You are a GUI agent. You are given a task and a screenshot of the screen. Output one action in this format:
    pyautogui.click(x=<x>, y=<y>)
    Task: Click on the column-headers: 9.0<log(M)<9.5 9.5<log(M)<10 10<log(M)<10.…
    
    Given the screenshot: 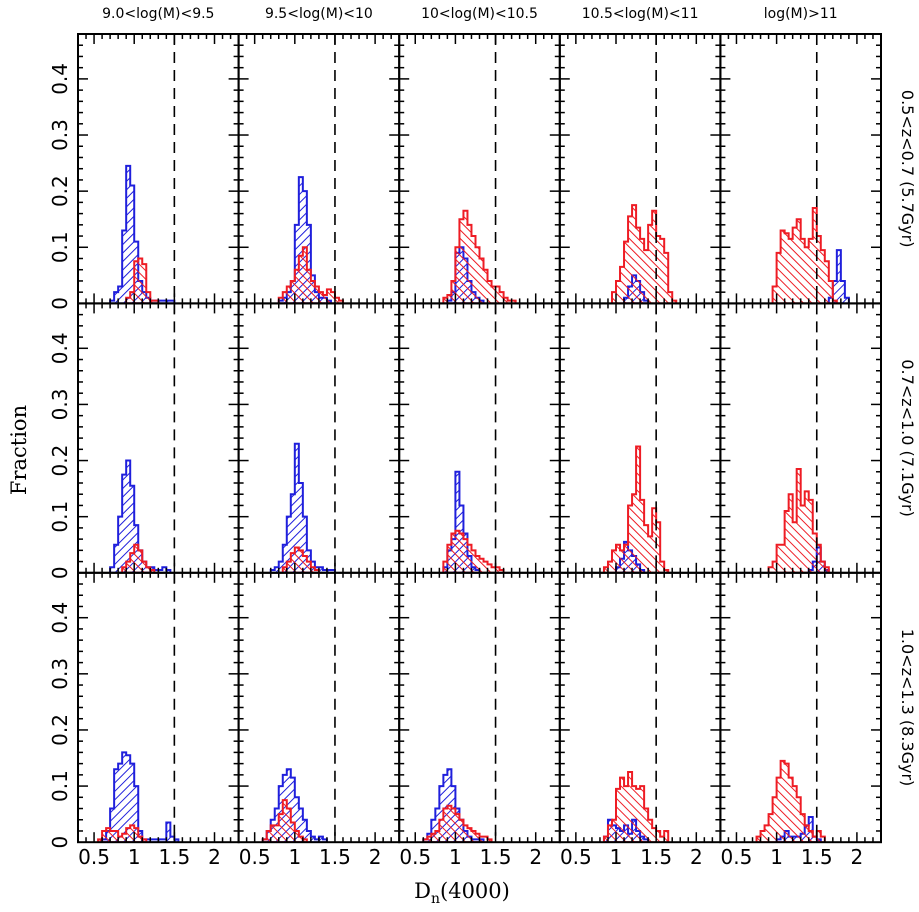 What is the action you would take?
    pyautogui.click(x=470, y=14)
    